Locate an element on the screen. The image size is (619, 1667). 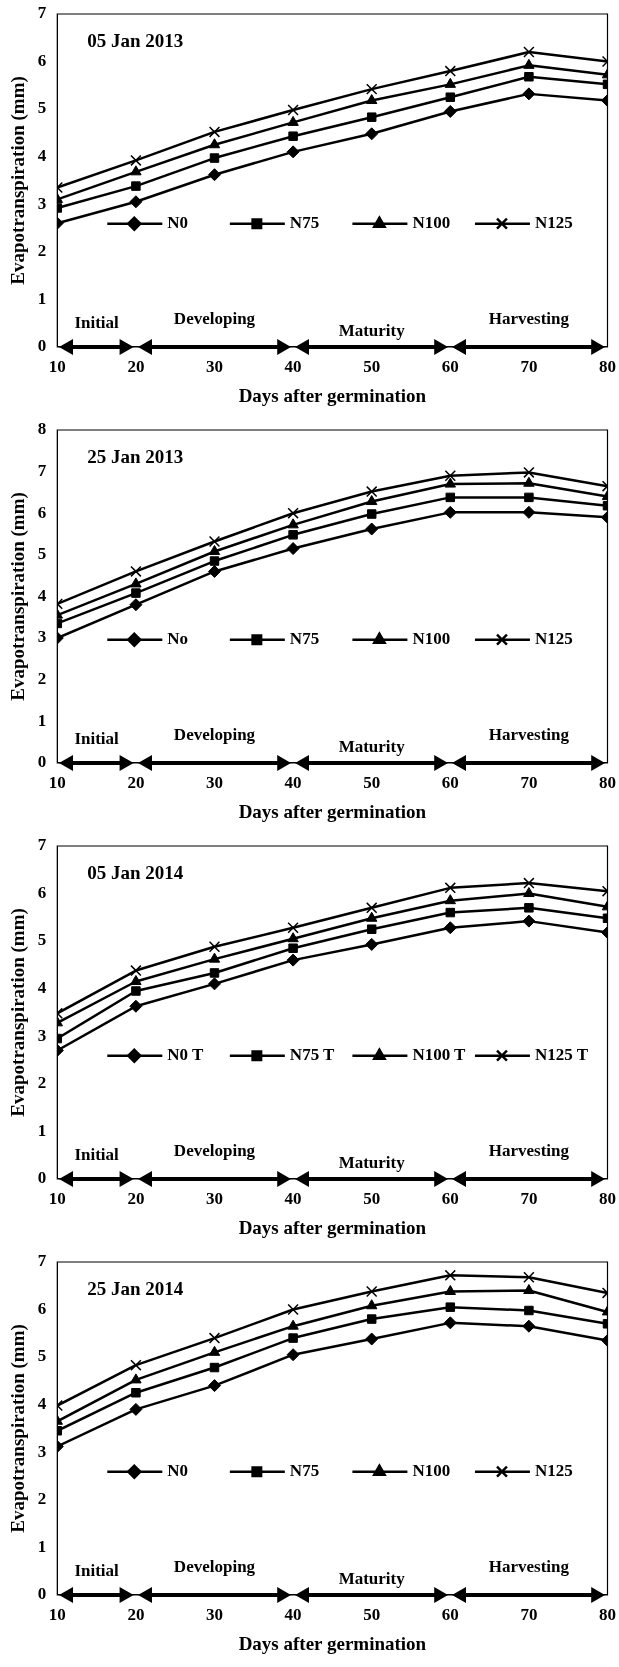
annotation: Maturity is located at coordinates (371, 1162).